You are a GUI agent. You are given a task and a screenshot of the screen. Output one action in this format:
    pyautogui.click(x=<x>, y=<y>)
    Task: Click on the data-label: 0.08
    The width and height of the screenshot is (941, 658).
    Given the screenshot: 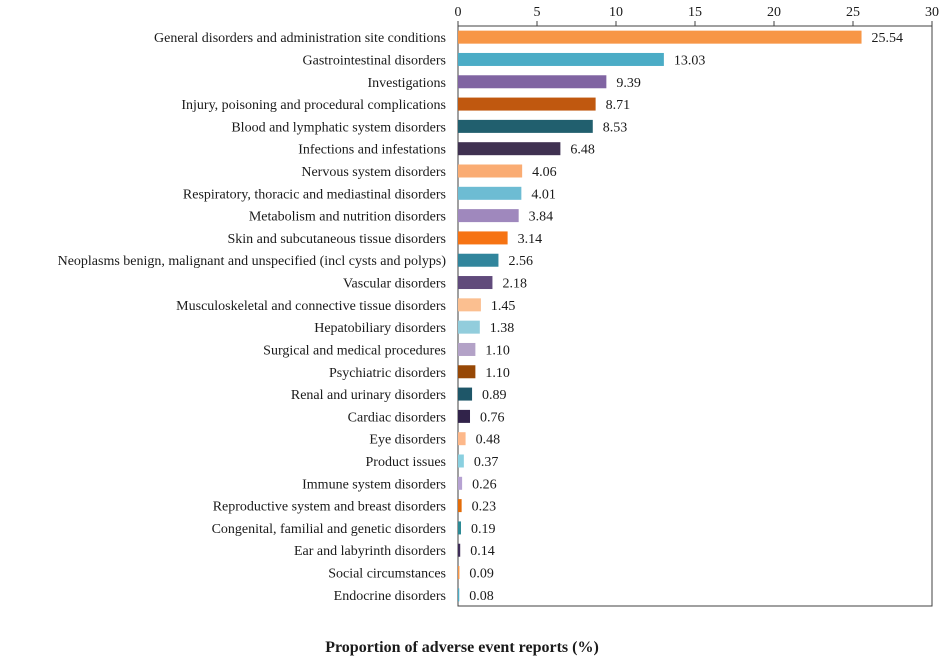 What is the action you would take?
    pyautogui.click(x=481, y=596)
    